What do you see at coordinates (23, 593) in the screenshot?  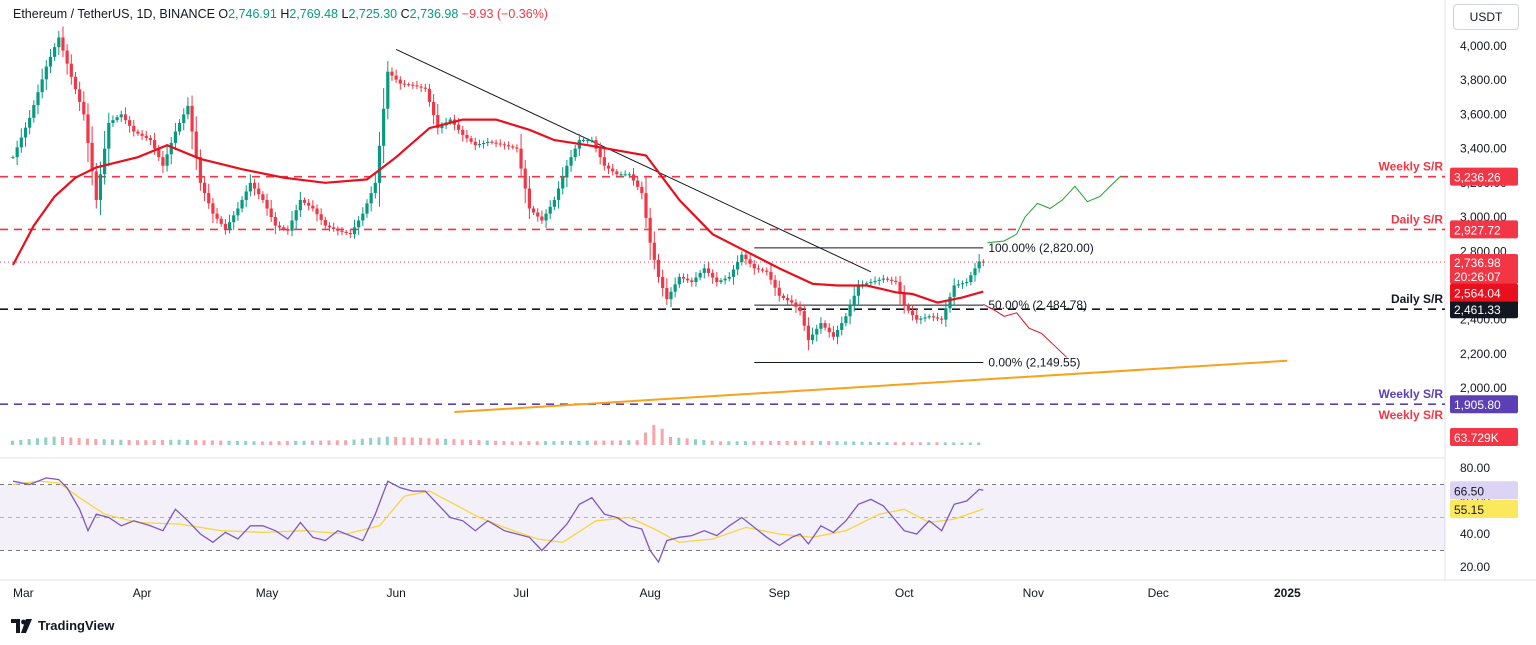 I see `x-tick-label: Mar` at bounding box center [23, 593].